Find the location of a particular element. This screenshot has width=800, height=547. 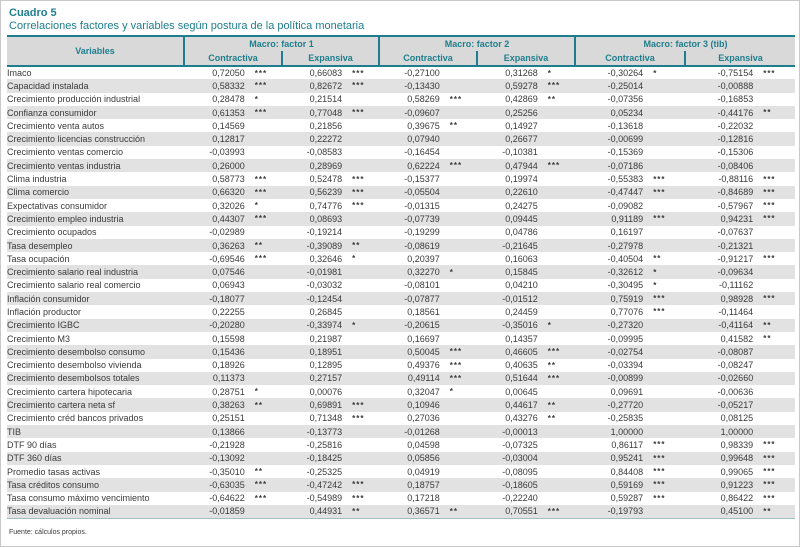

correlation-value: -0,03004 is located at coordinates (520, 458).